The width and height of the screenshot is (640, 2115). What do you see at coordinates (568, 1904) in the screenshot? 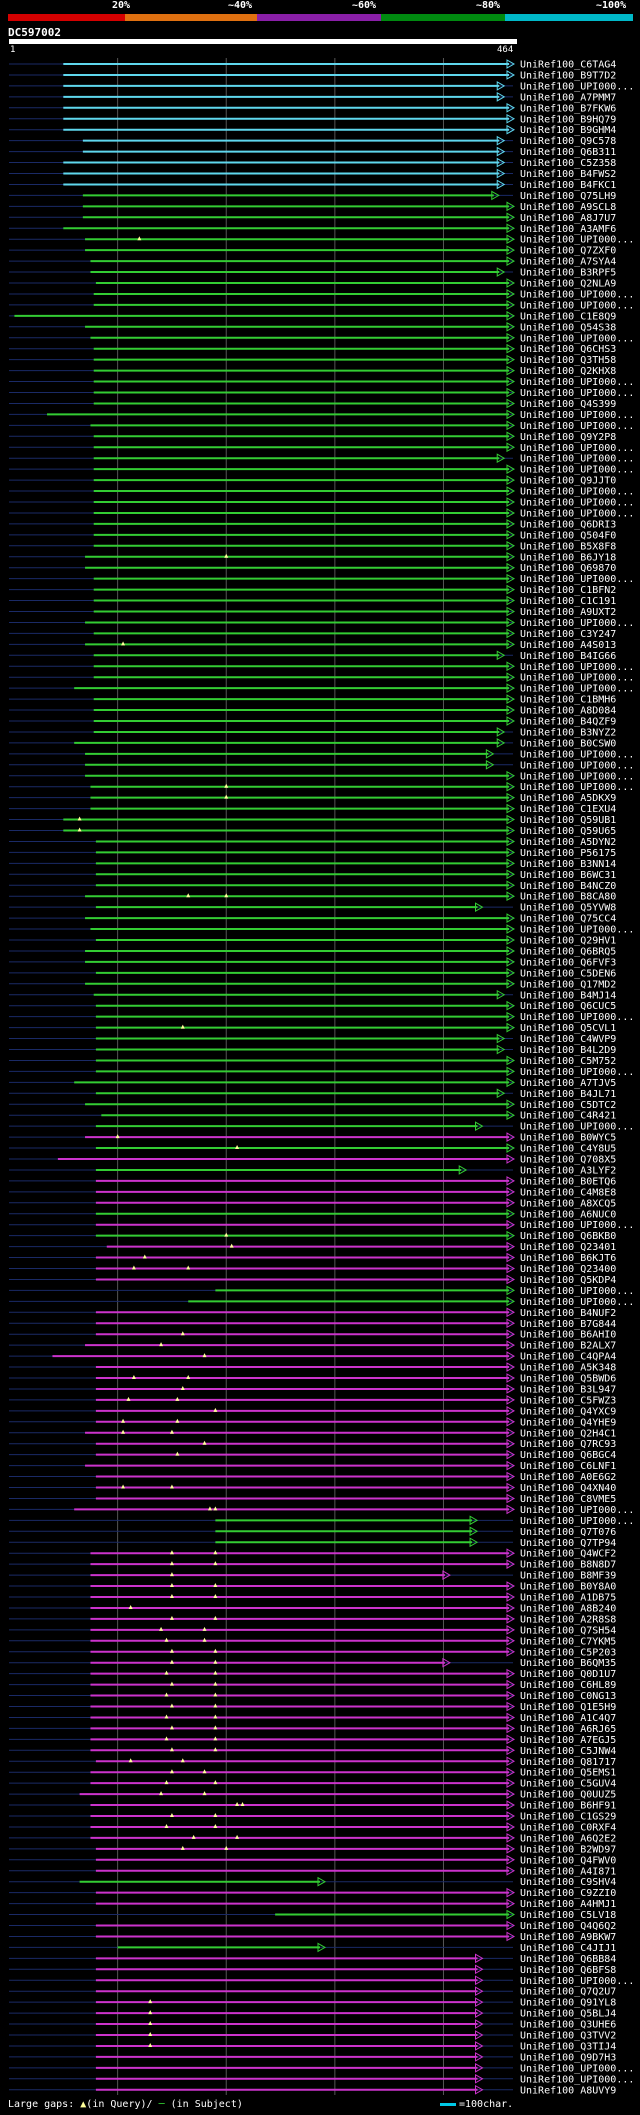
I see `hit-label: UniRef100_A4HMJ1` at bounding box center [568, 1904].